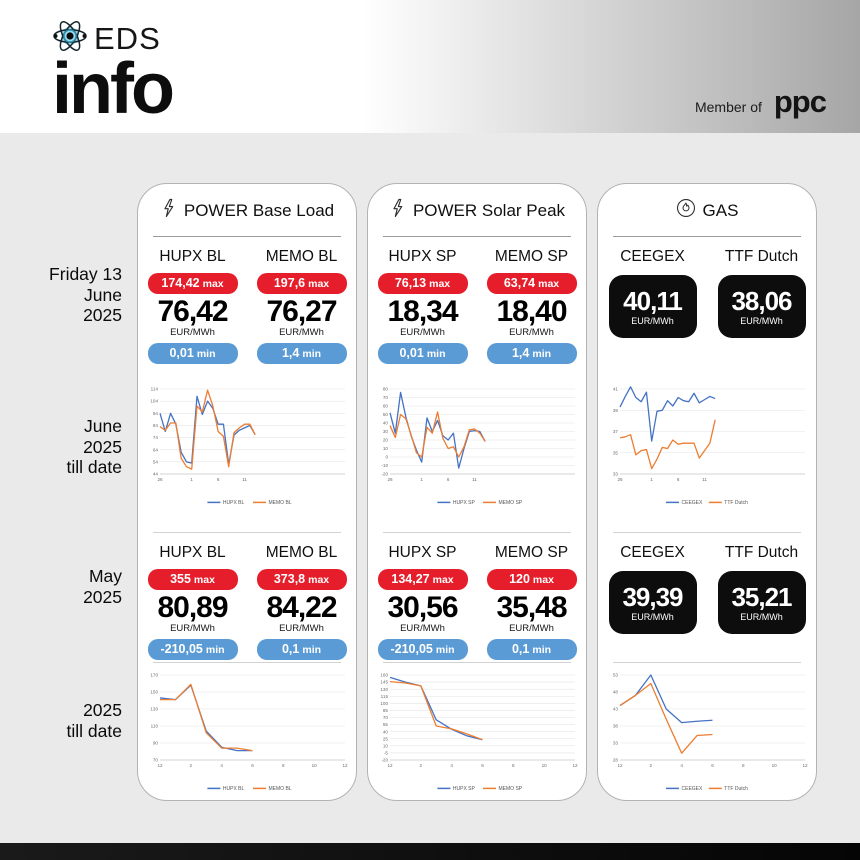  What do you see at coordinates (616, 726) in the screenshot?
I see `svg-text: 38` at bounding box center [616, 726].